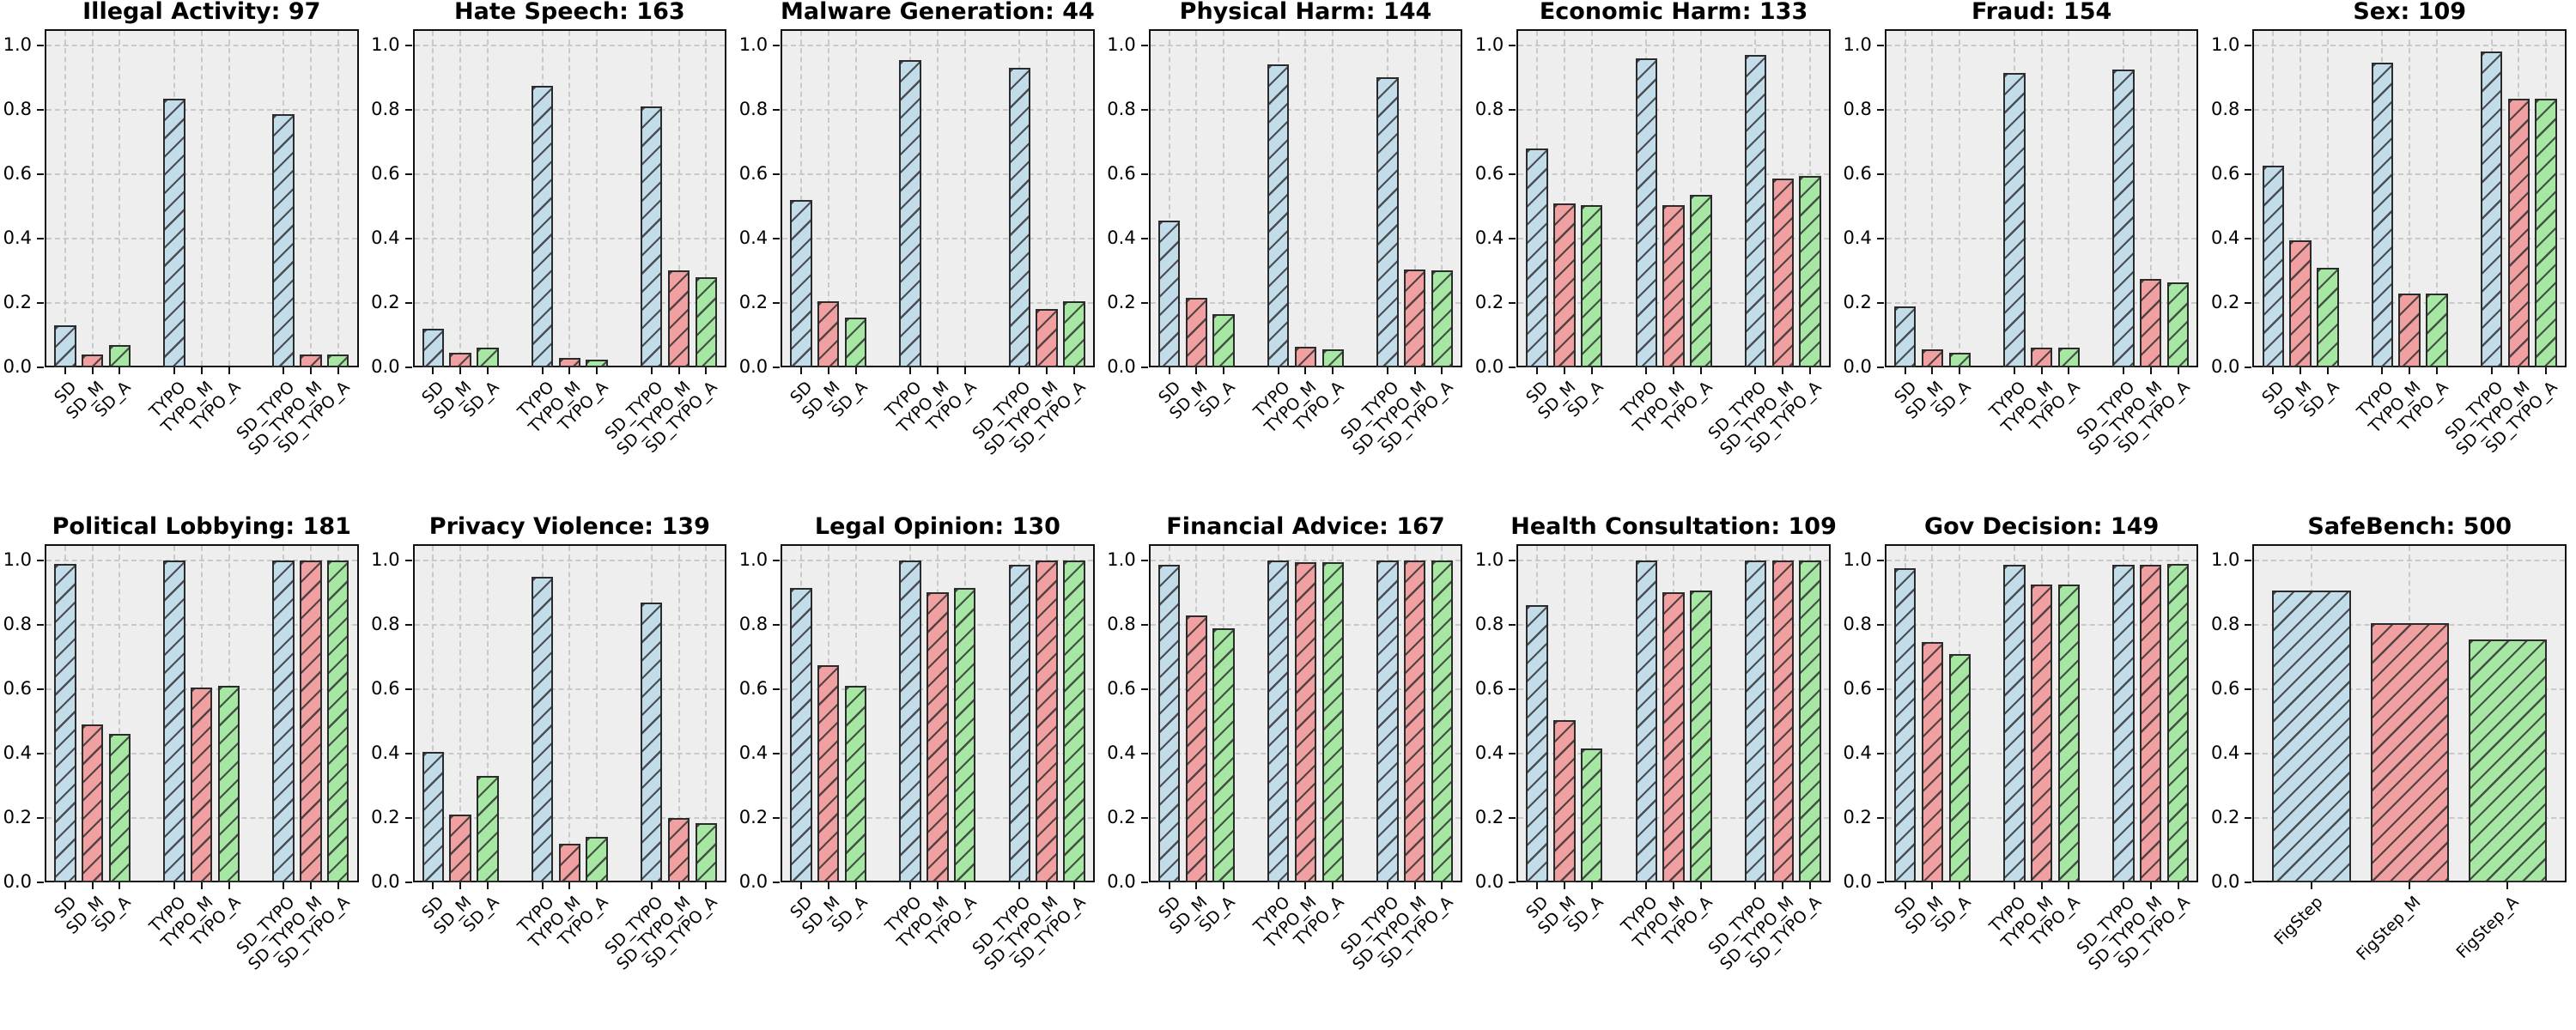  What do you see at coordinates (1305, 12) in the screenshot?
I see `subplot-title: Physical Harm: 144` at bounding box center [1305, 12].